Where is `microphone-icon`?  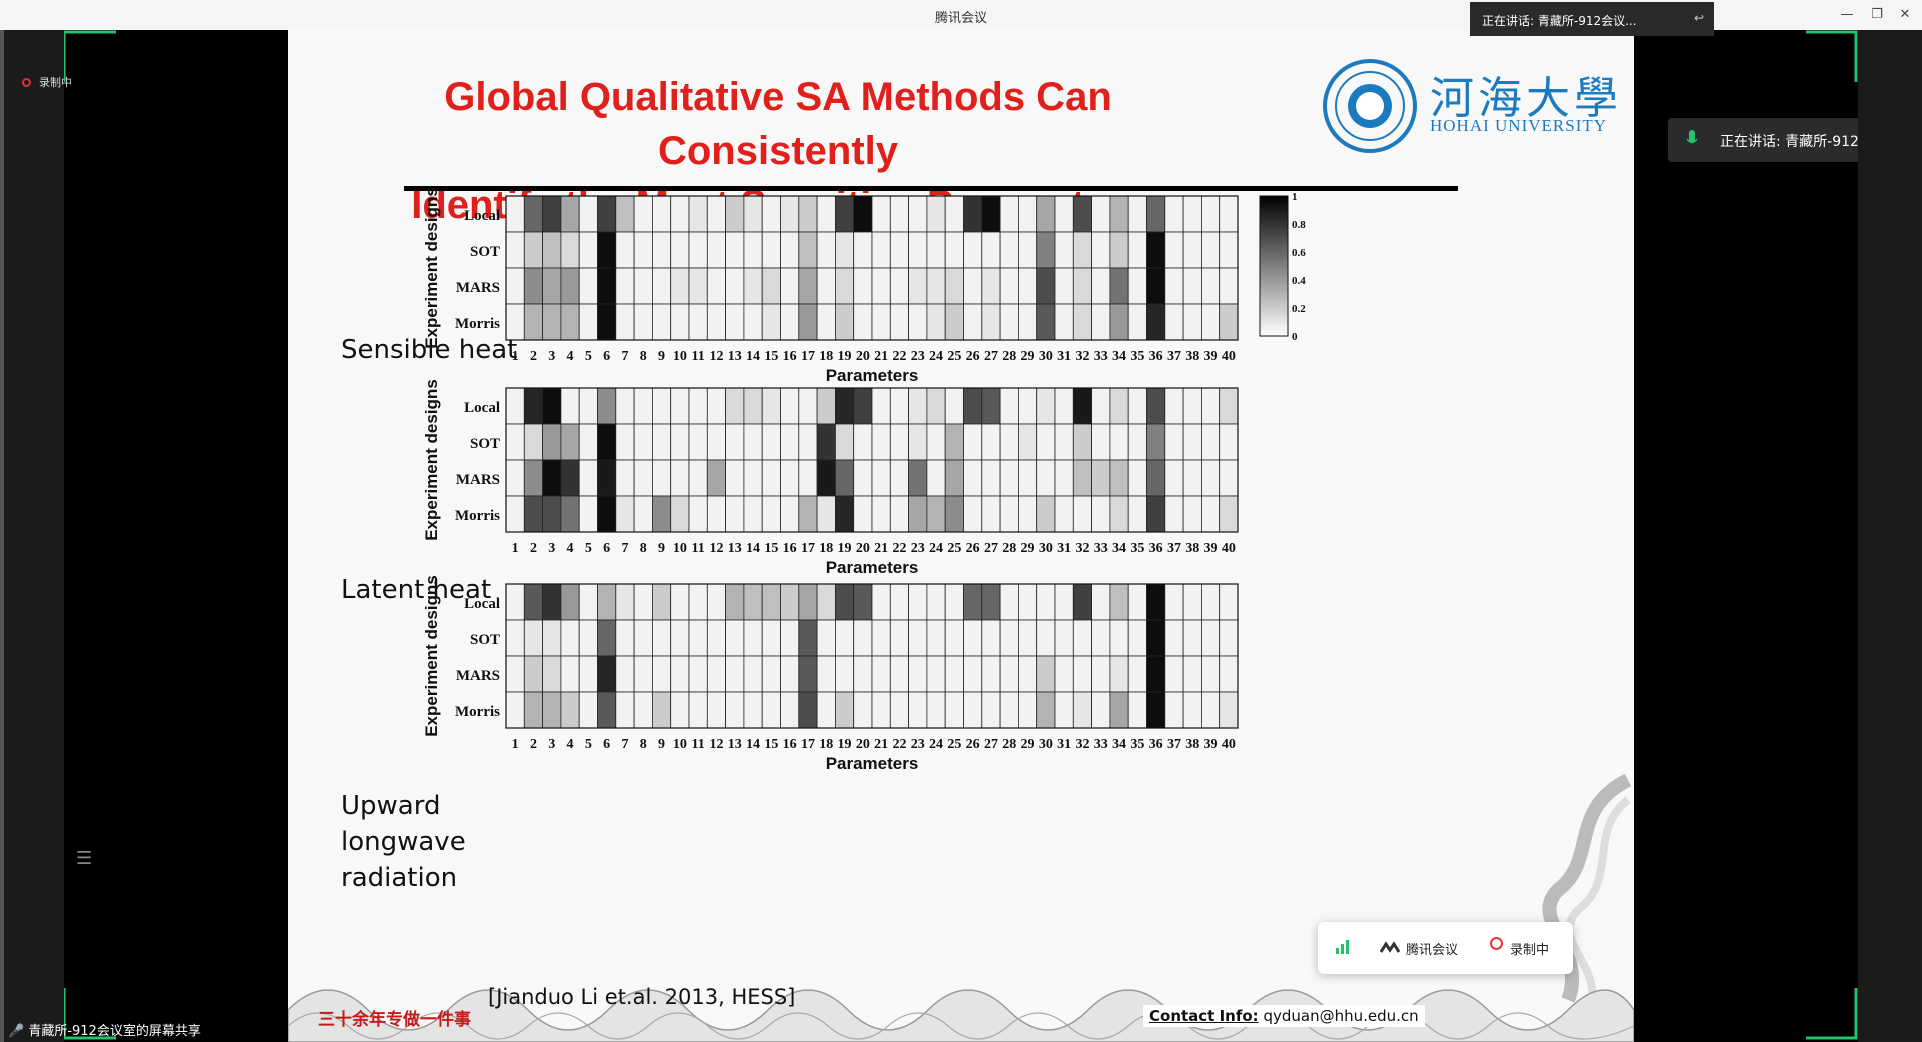 microphone-icon is located at coordinates (1692, 137).